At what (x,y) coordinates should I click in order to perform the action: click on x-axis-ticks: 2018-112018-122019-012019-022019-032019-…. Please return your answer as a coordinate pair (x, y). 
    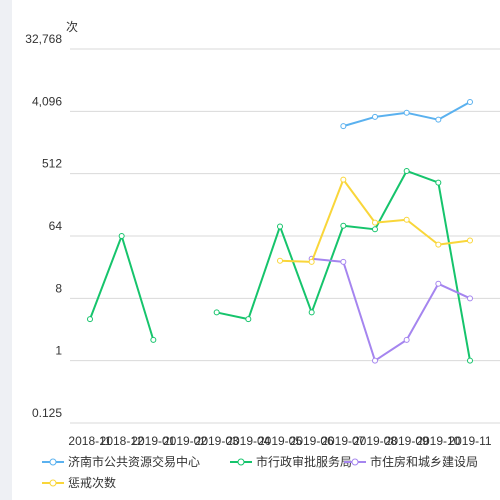
    Looking at the image, I should click on (279, 441).